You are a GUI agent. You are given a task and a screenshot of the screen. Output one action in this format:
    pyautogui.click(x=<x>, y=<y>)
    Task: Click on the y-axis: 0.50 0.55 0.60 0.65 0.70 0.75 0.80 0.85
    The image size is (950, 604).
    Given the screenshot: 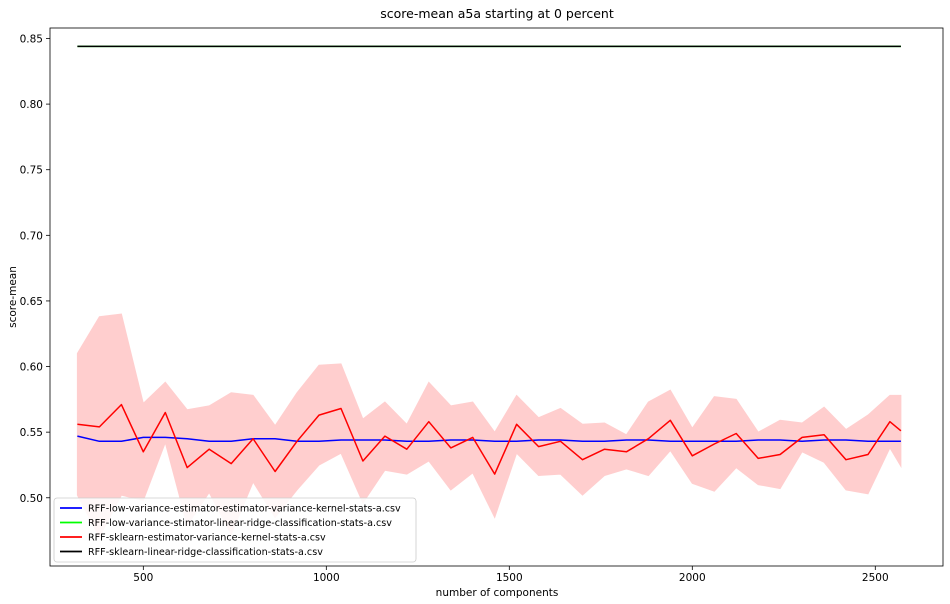 What is the action you would take?
    pyautogui.click(x=35, y=269)
    